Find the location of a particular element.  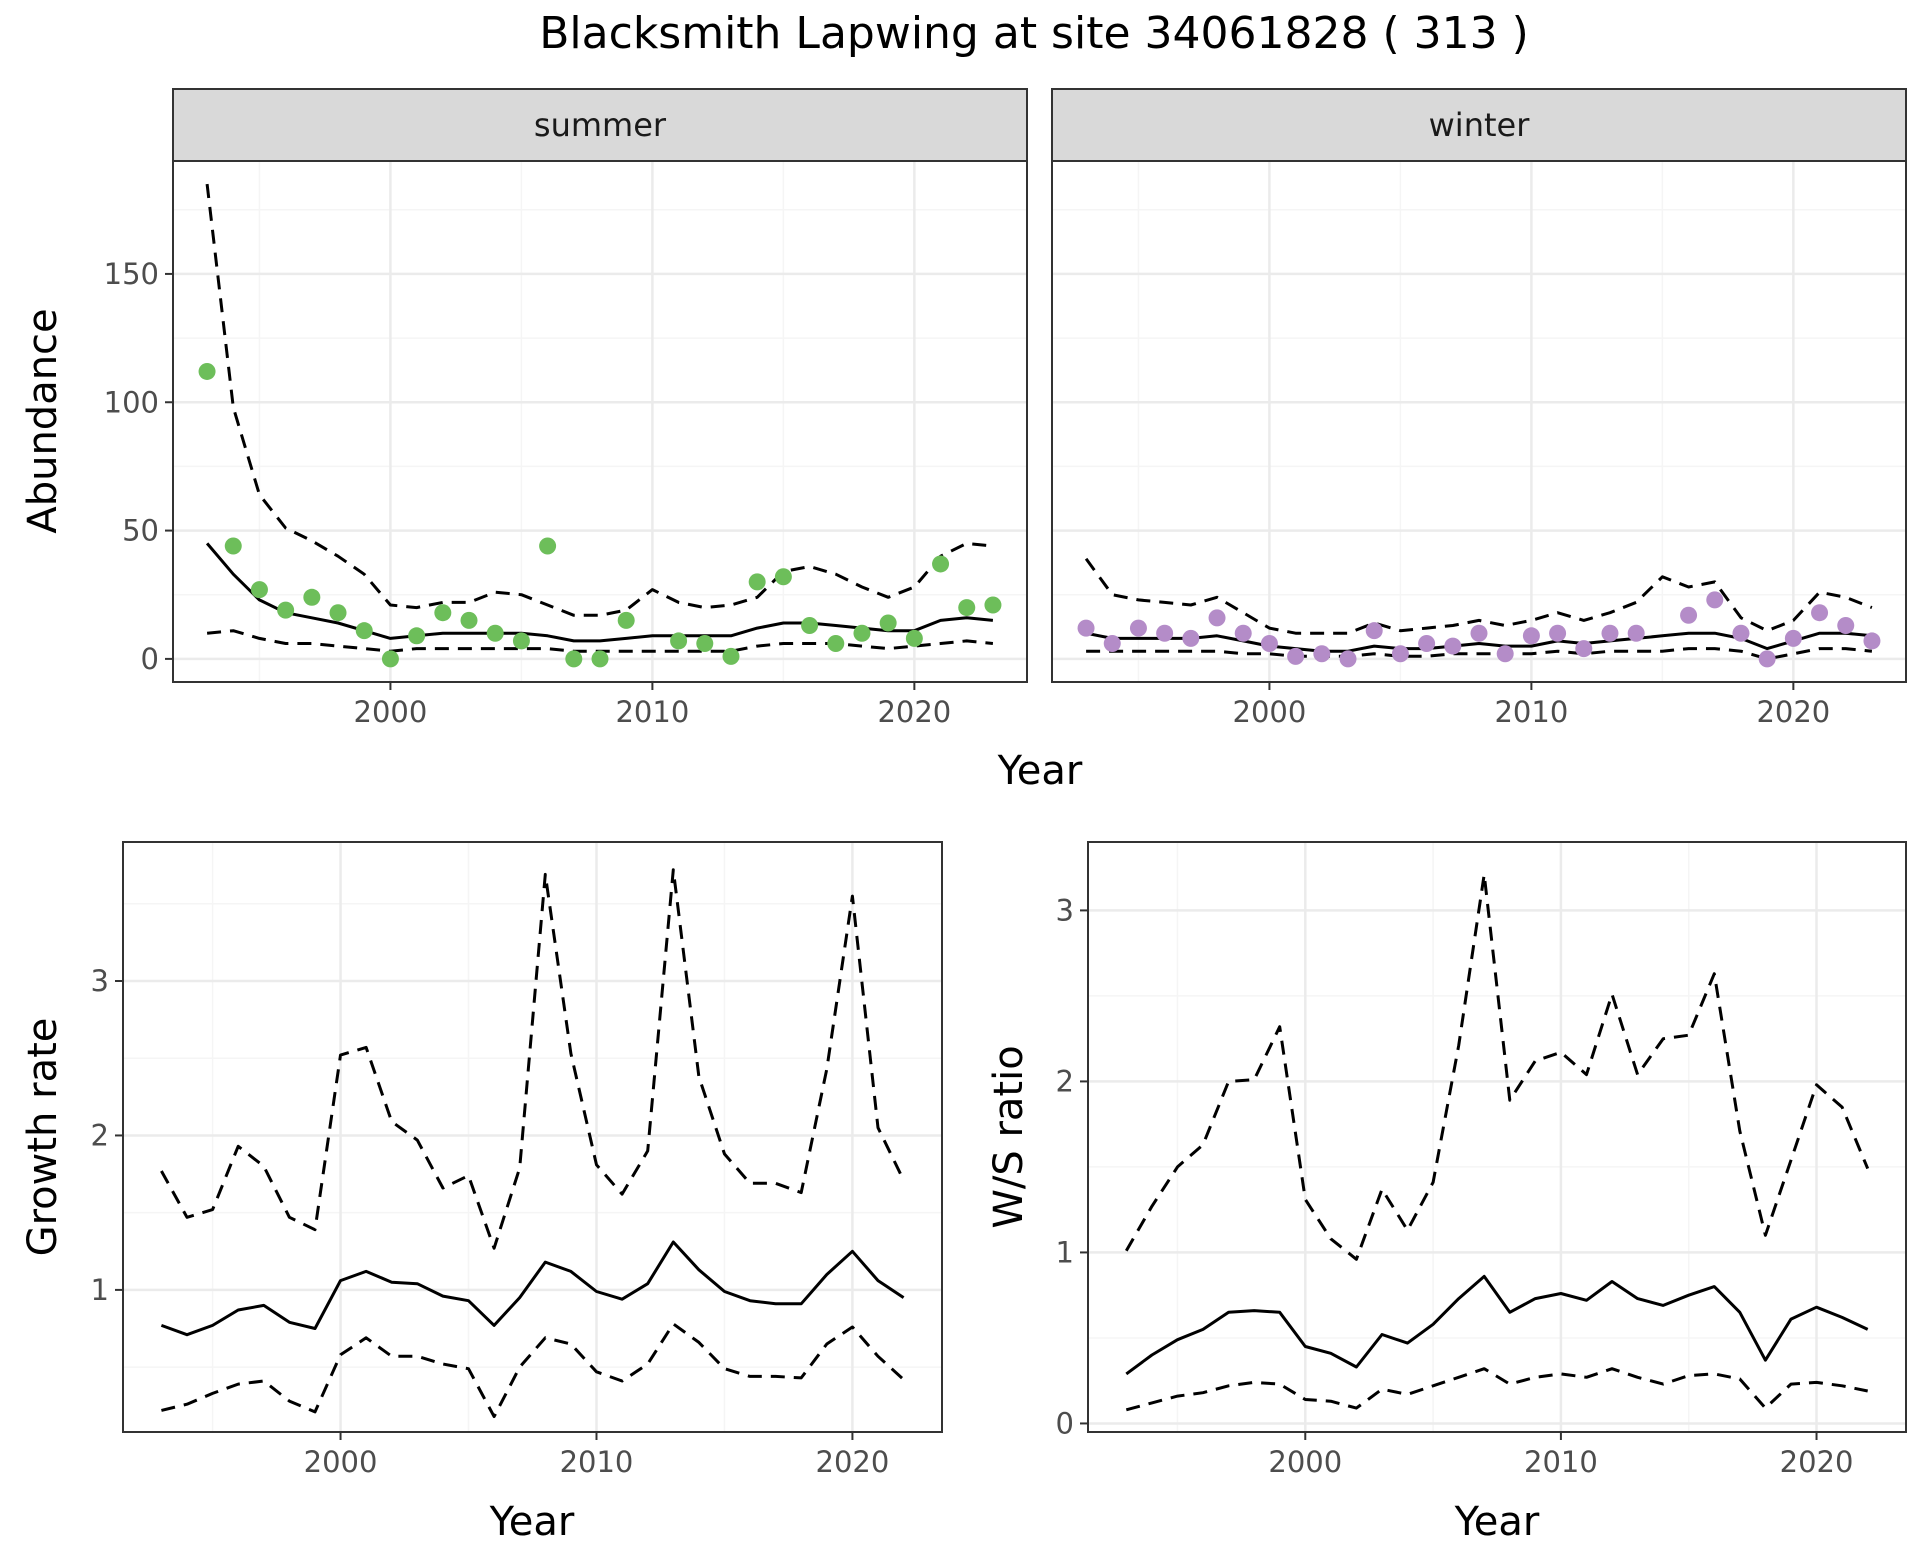

summer-panel-border is located at coordinates (600, 421).